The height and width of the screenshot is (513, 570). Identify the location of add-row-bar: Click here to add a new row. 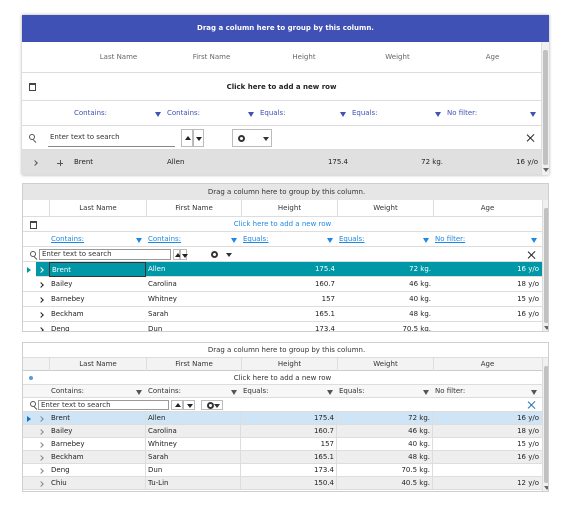
(282, 378).